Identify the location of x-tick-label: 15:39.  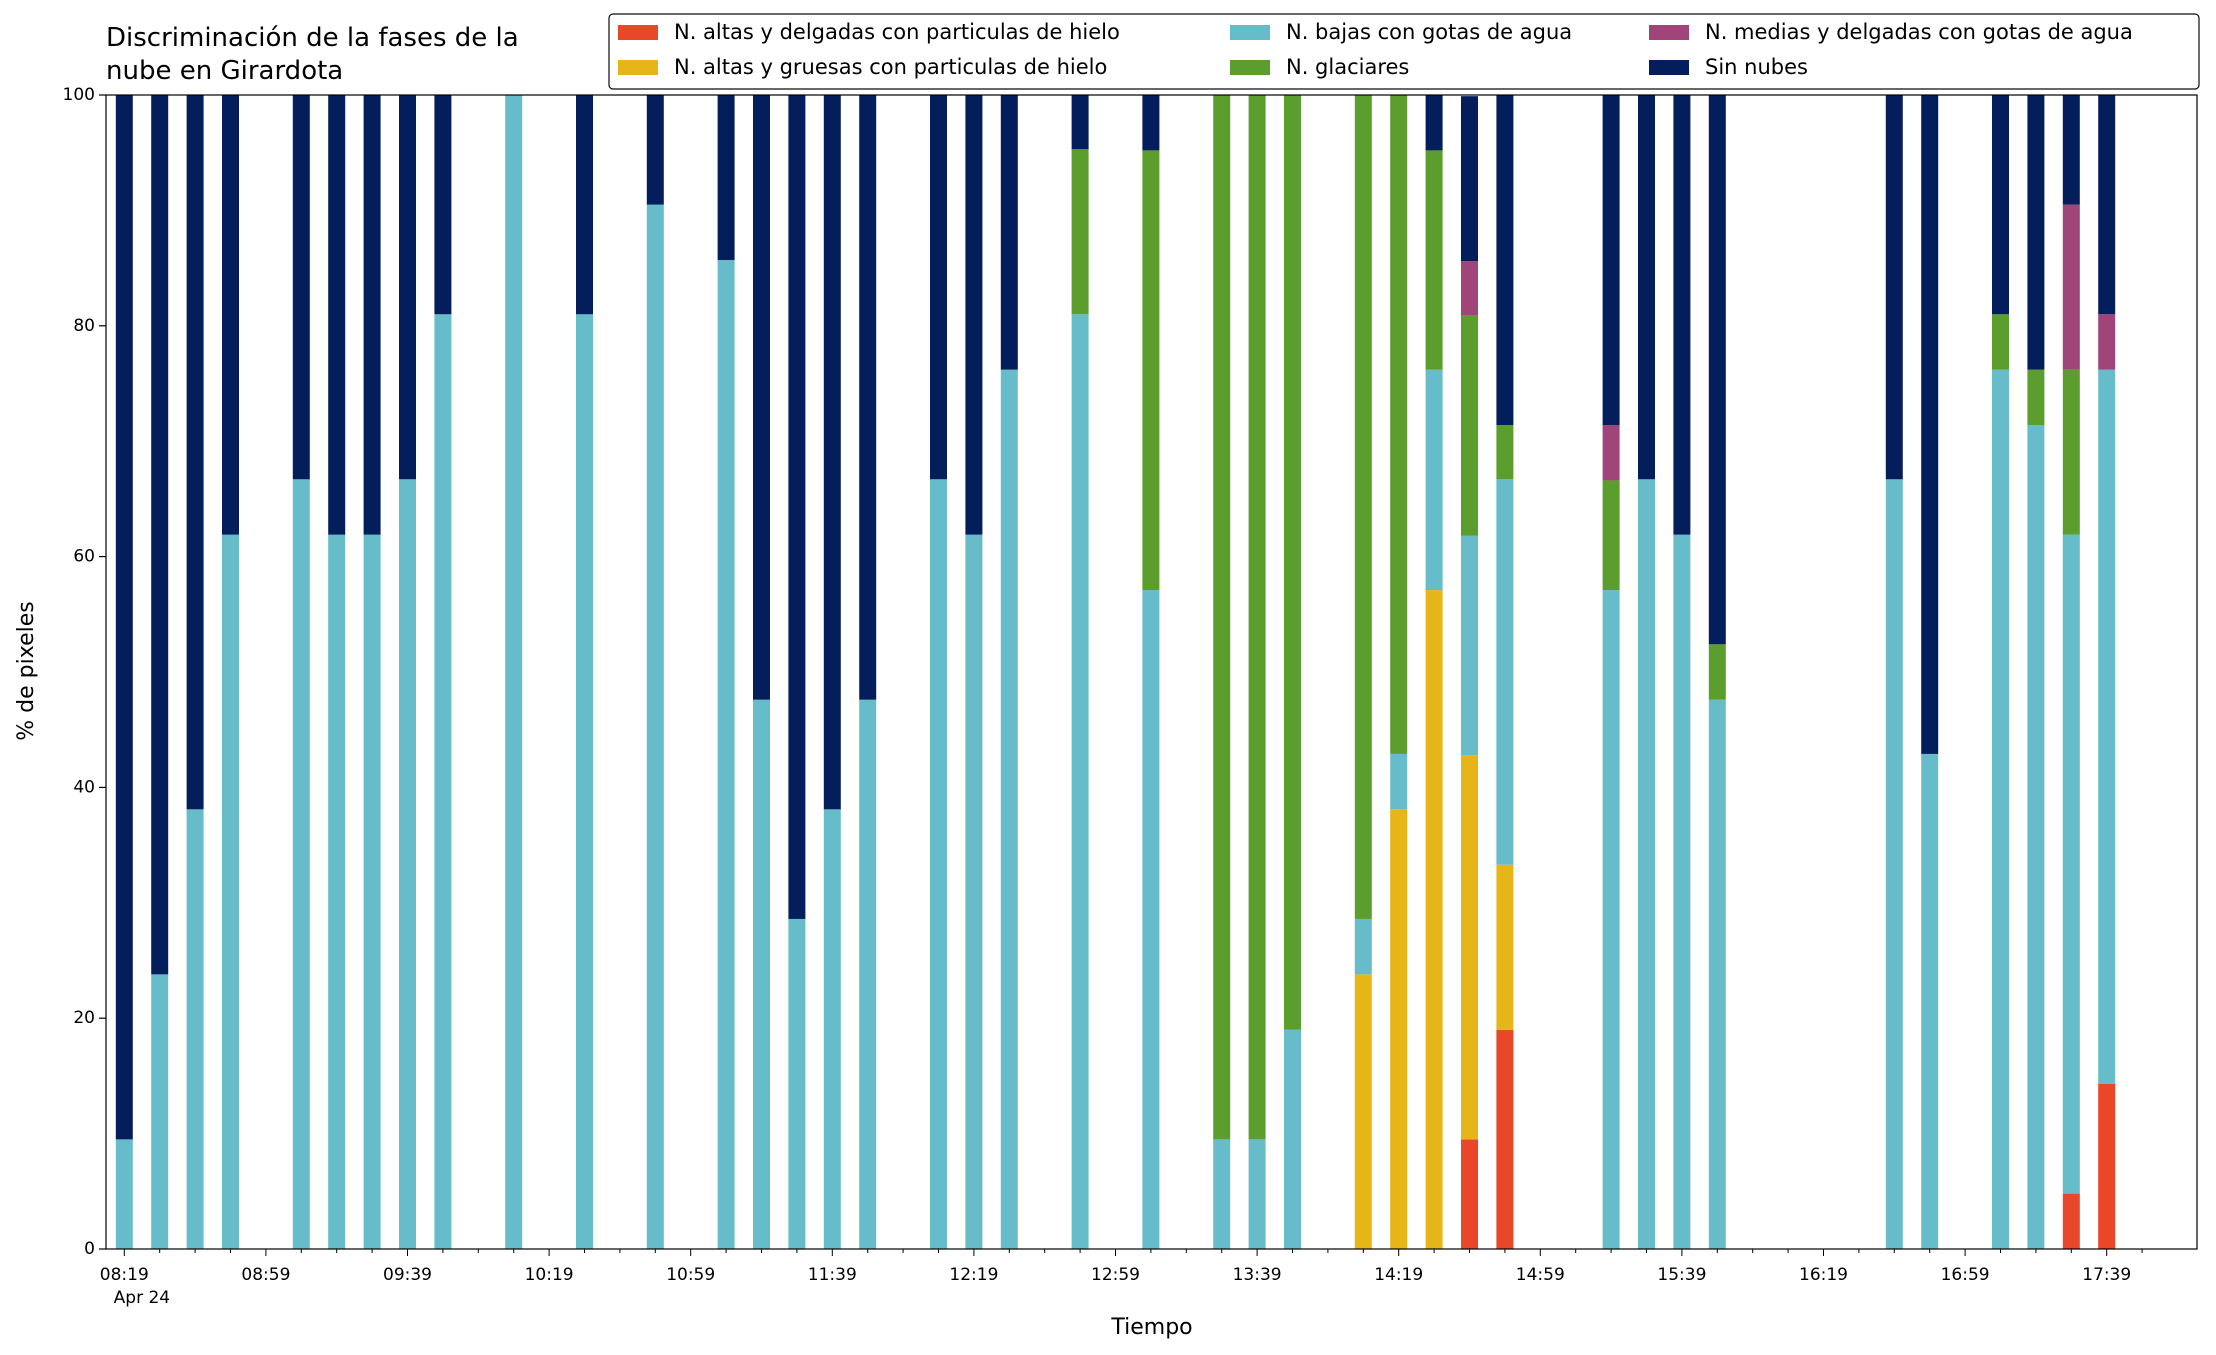
(1681, 1275).